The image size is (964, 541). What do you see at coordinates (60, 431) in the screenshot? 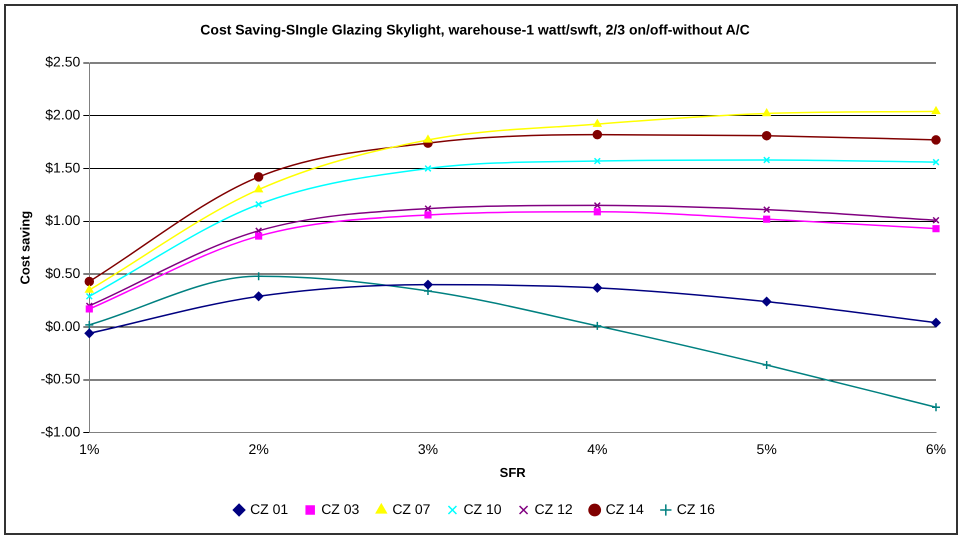
I see `y-tick-label: -$1.00` at bounding box center [60, 431].